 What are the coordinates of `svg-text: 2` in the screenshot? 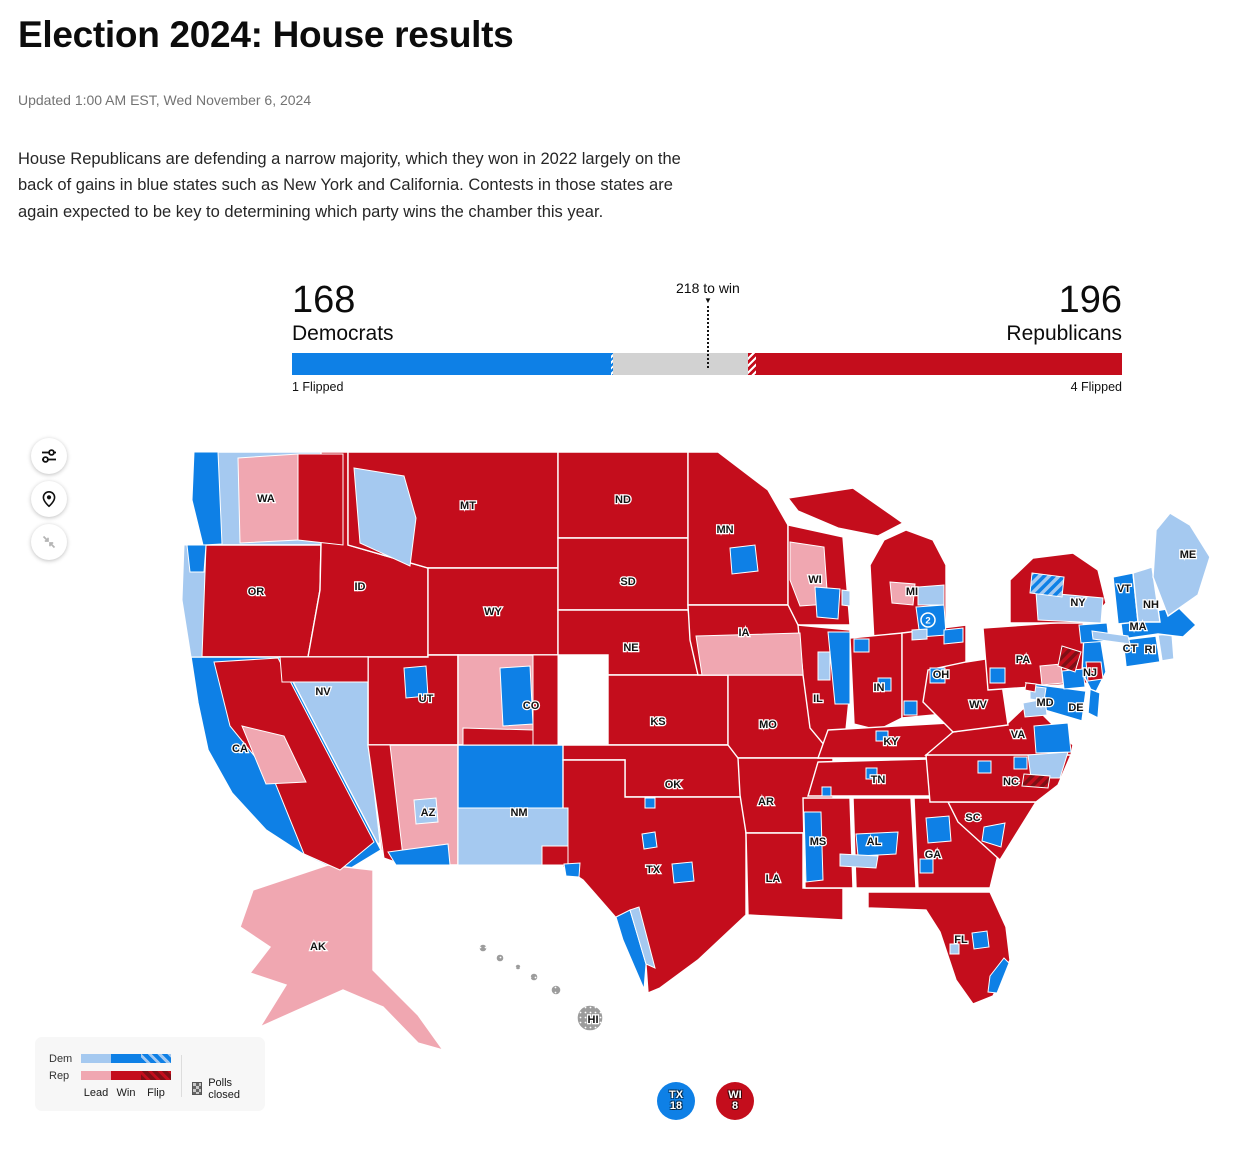 It's located at (927, 621).